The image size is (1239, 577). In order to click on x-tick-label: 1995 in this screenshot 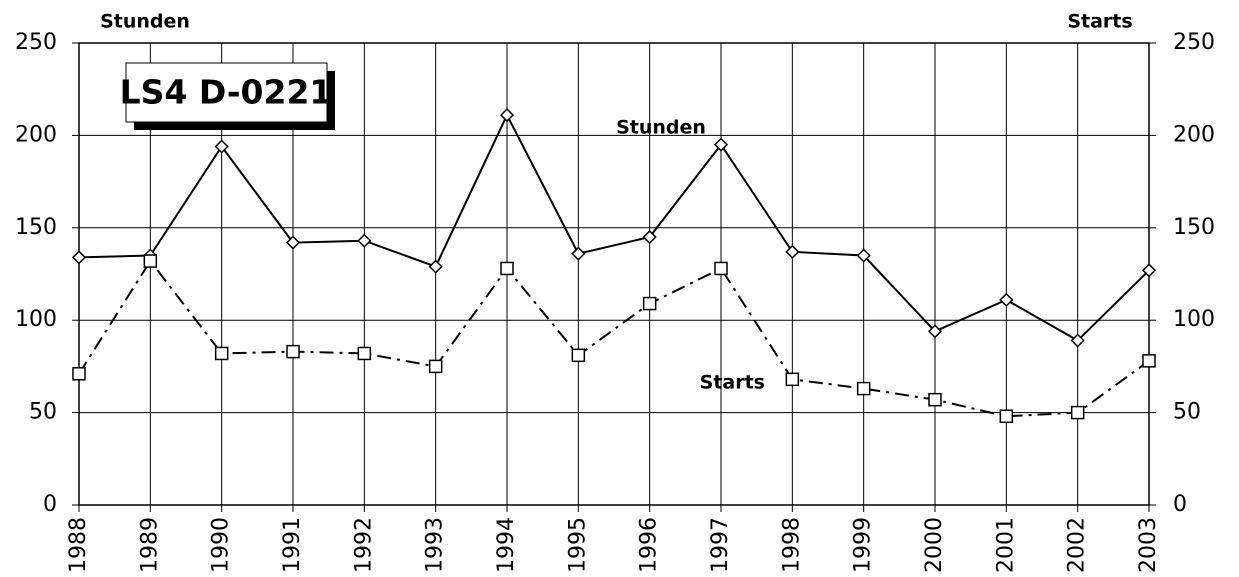, I will do `click(577, 545)`.